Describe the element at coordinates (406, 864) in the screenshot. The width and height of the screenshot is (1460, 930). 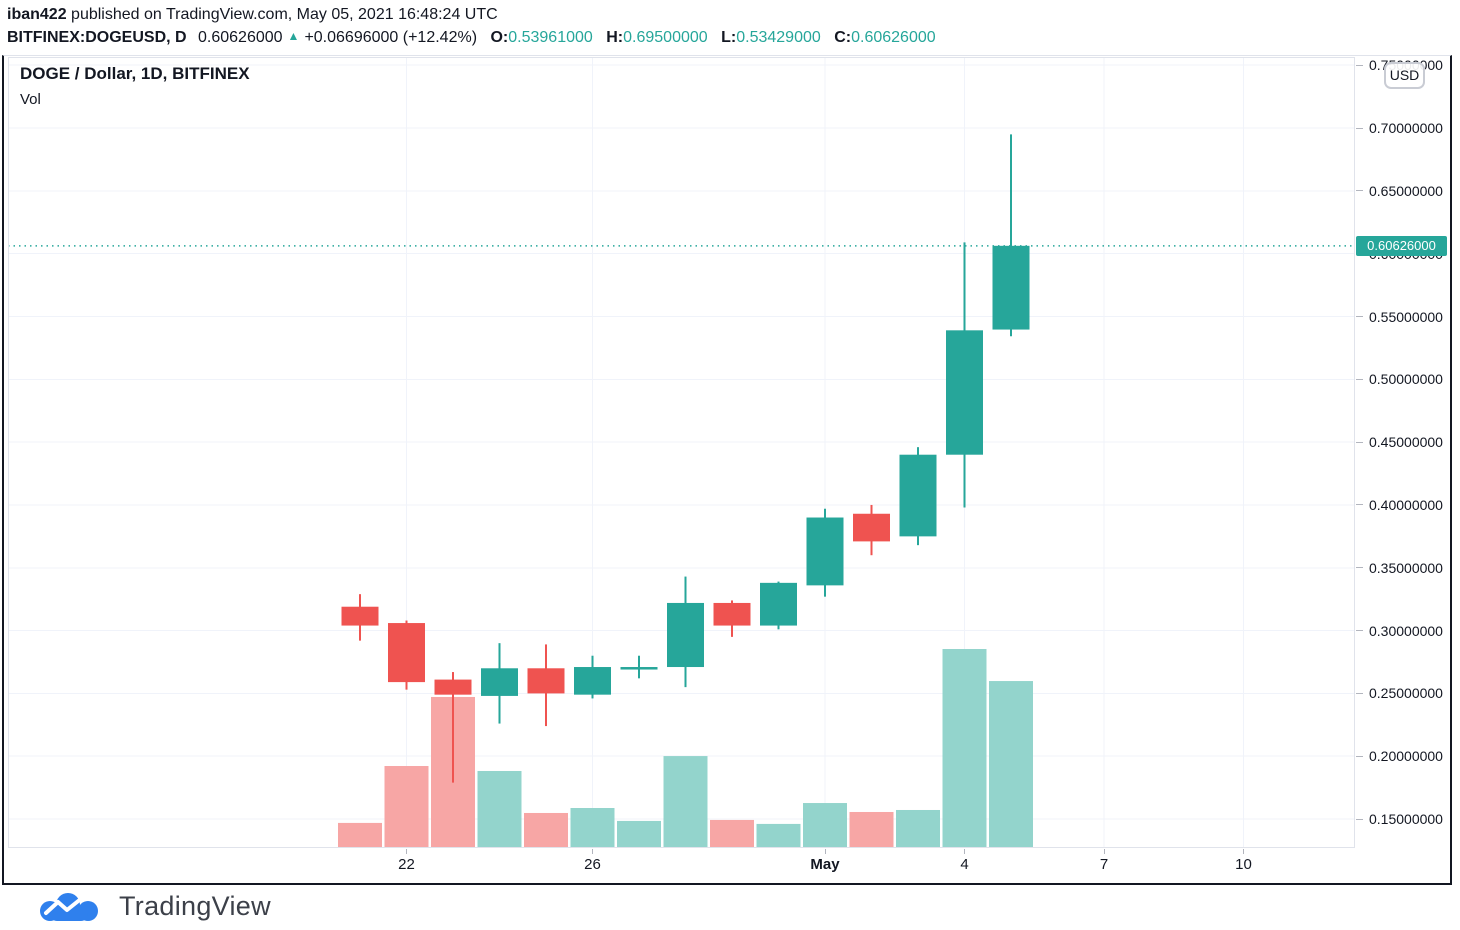
I see `time-axis-label: 22` at that location.